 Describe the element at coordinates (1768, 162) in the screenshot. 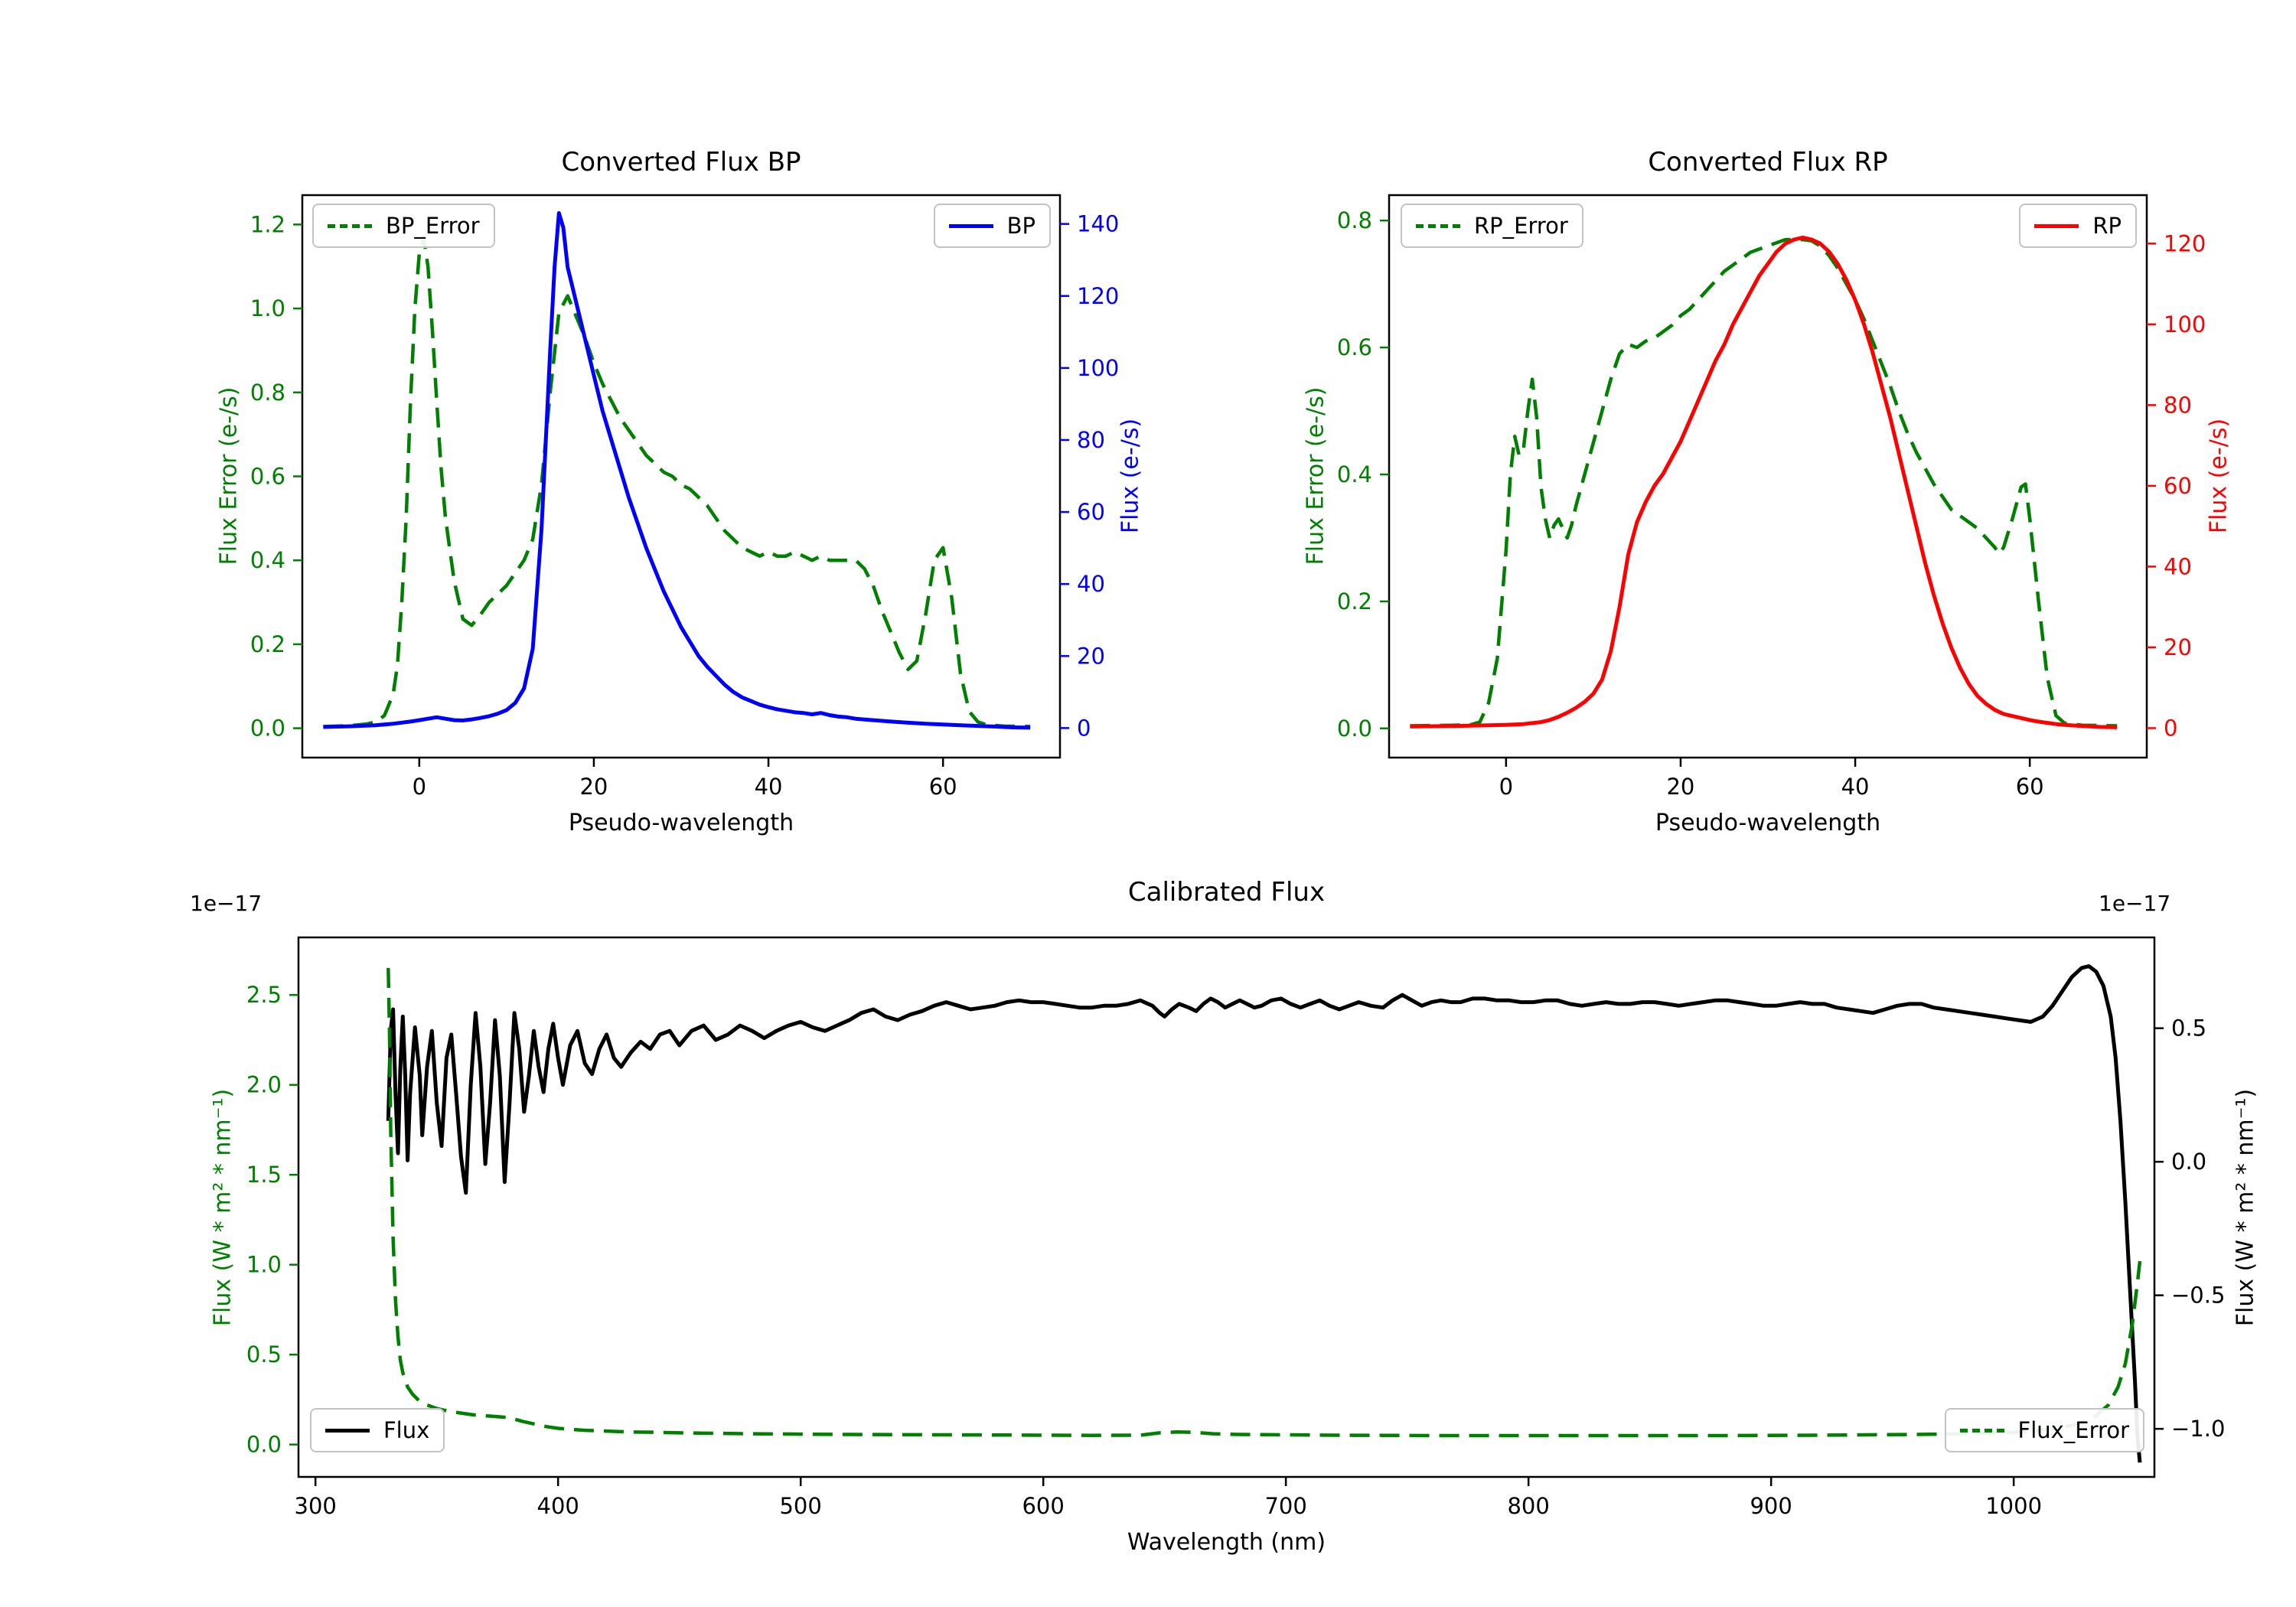

I see `rp-chart-title: Converted Flux RP` at that location.